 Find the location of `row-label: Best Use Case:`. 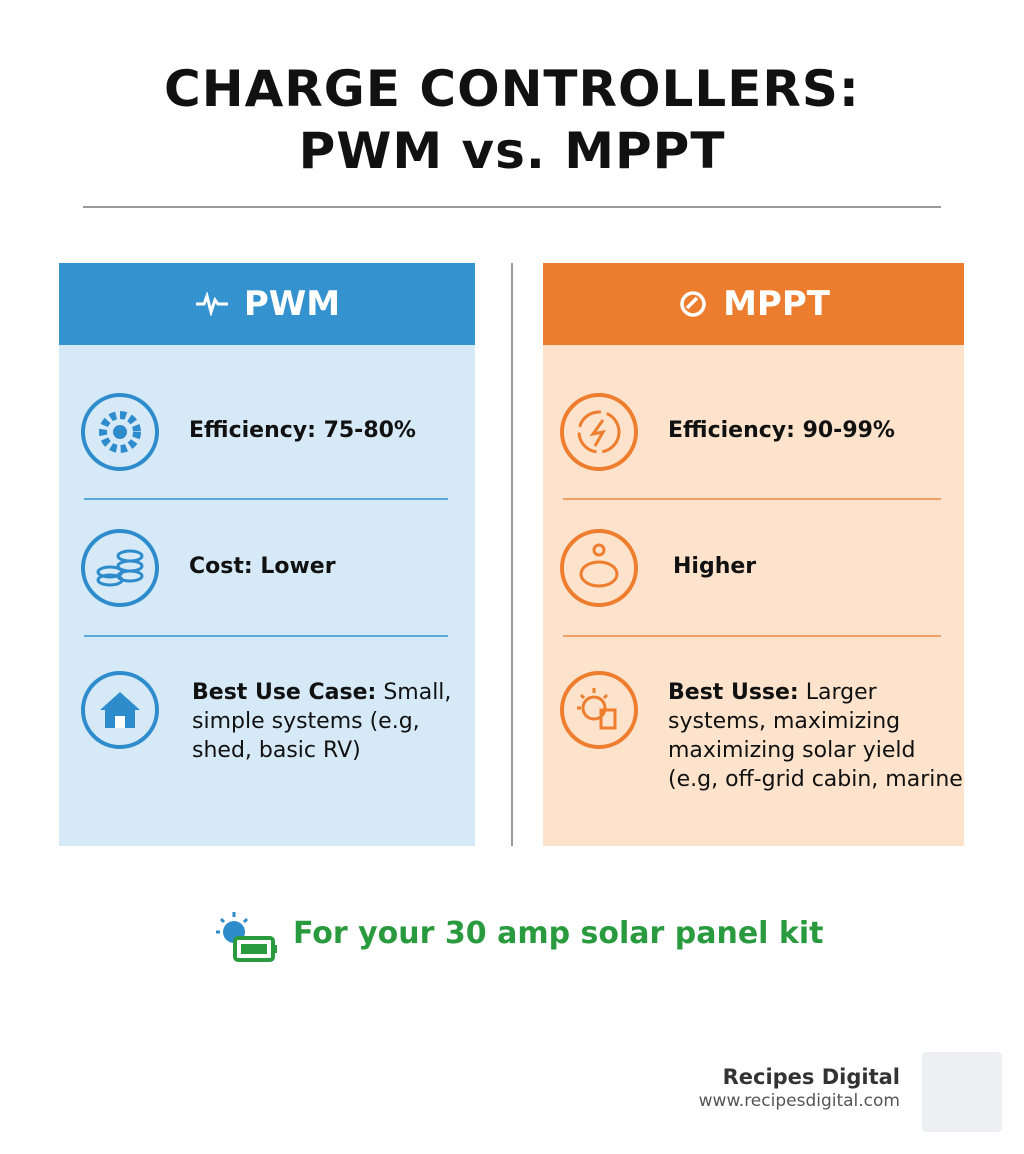

row-label: Best Use Case: is located at coordinates (284, 692).